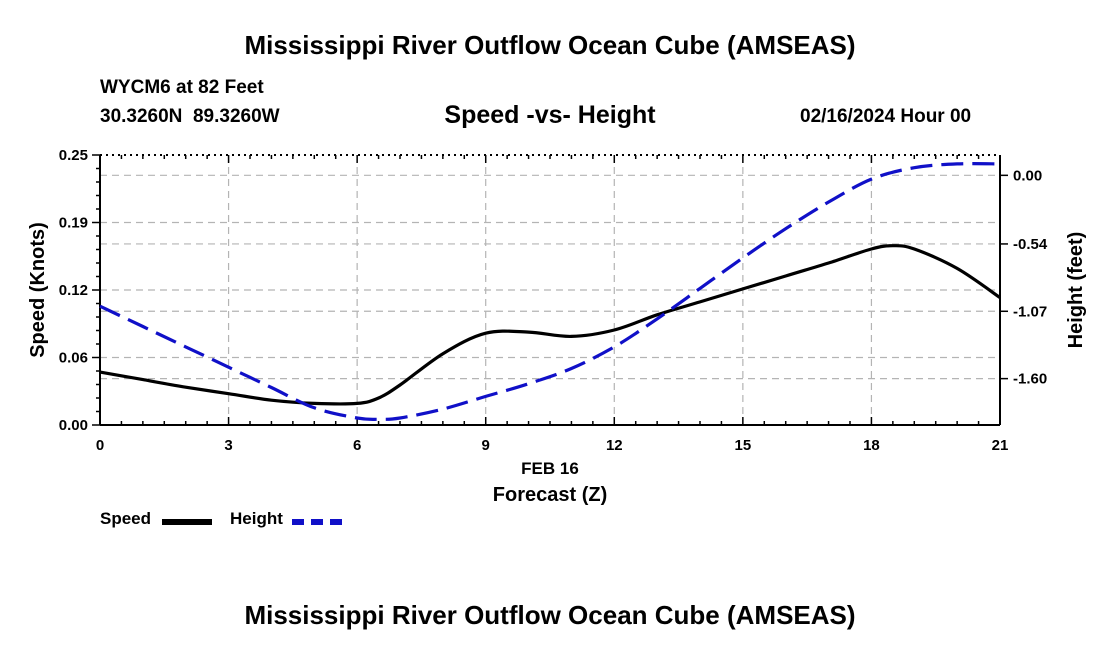  What do you see at coordinates (73, 358) in the screenshot?
I see `y-tick-label: 0.06` at bounding box center [73, 358].